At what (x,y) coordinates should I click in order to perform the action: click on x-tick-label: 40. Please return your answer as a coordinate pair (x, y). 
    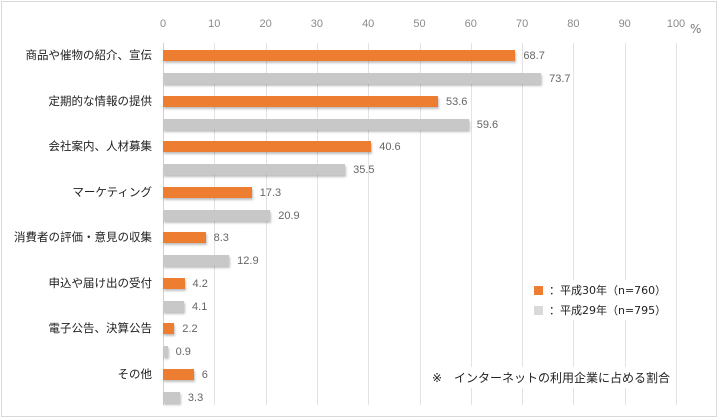
    Looking at the image, I should click on (368, 24).